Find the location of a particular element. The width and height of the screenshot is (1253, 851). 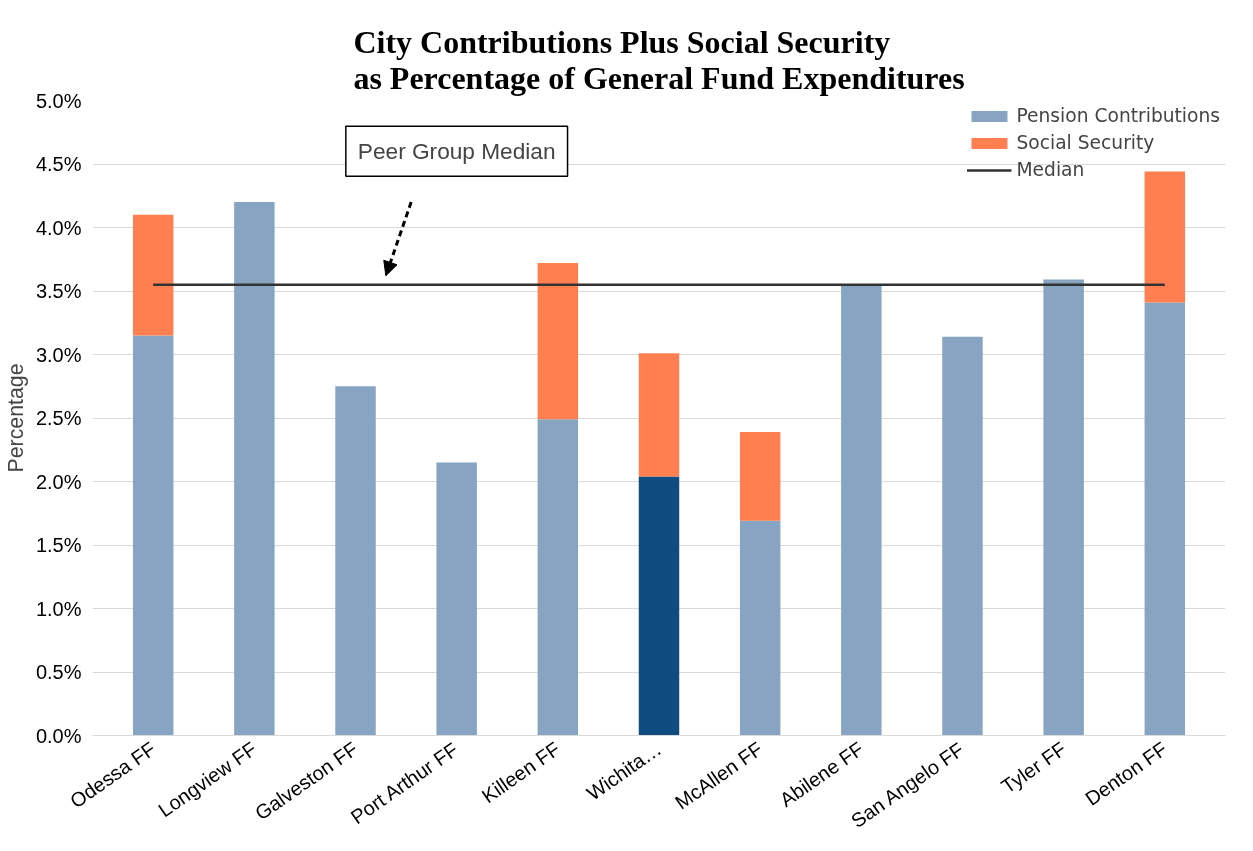

annotation: Peer Group Median is located at coordinates (456, 151).